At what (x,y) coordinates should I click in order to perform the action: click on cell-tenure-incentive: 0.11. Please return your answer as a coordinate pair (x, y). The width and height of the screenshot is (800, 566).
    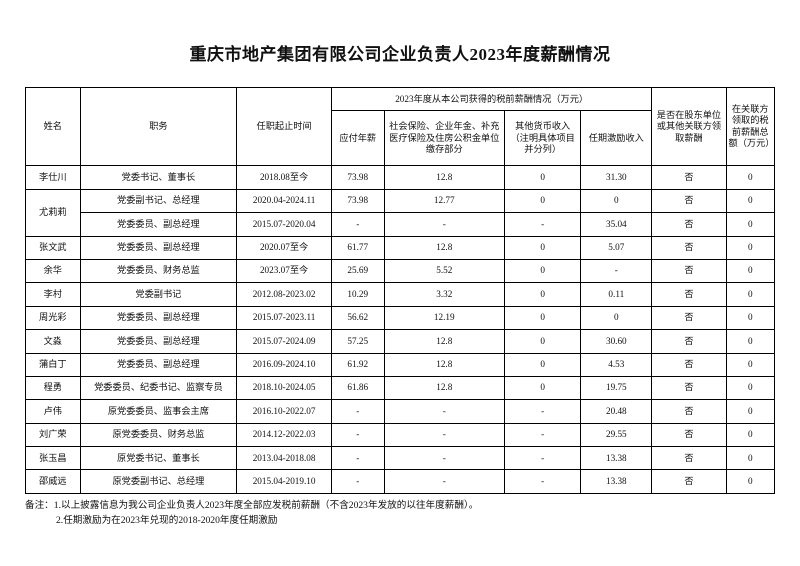
    Looking at the image, I should click on (616, 294).